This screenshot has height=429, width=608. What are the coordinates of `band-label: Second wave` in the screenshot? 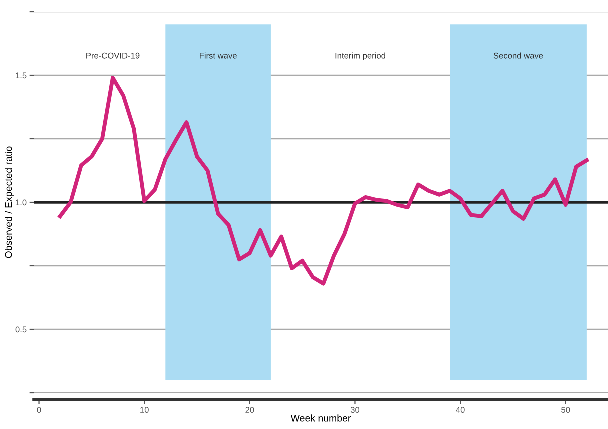 It's located at (519, 55).